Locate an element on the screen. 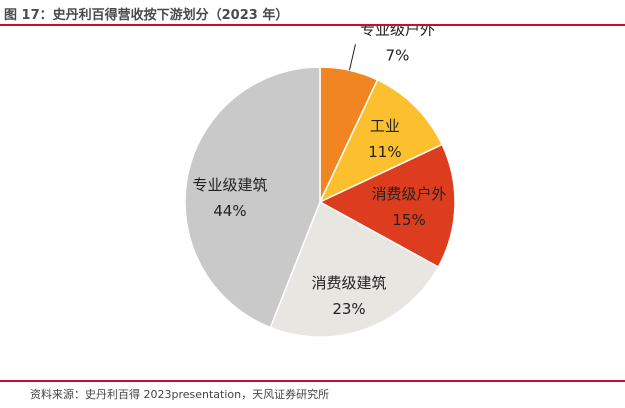 The height and width of the screenshot is (408, 625). slice-value-3: 15% is located at coordinates (408, 220).